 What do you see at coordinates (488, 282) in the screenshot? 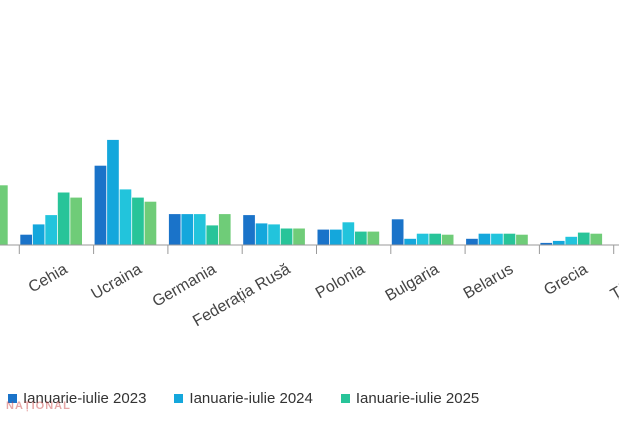
I see `category-label-7: Belarus` at bounding box center [488, 282].